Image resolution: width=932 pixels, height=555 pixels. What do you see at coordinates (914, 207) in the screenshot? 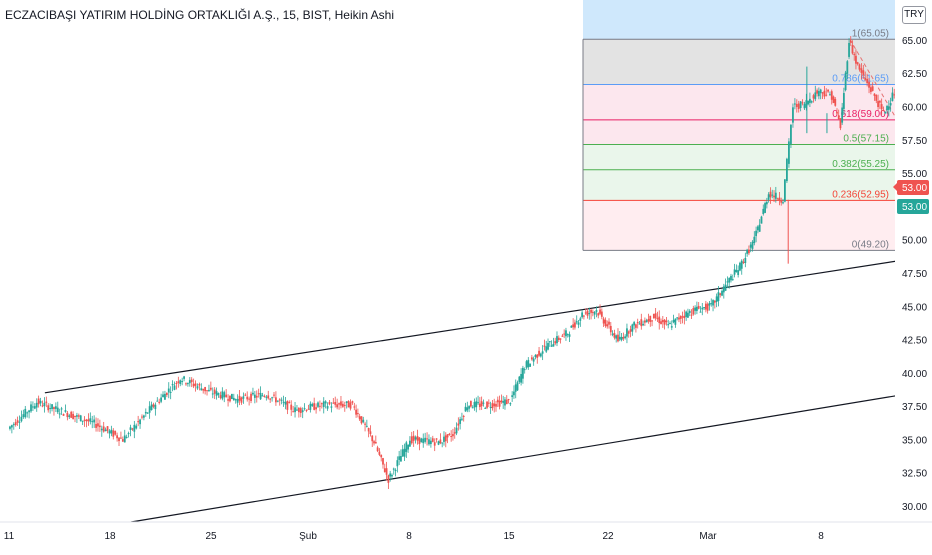
I see `price-badge-label: 53.00` at bounding box center [914, 207].